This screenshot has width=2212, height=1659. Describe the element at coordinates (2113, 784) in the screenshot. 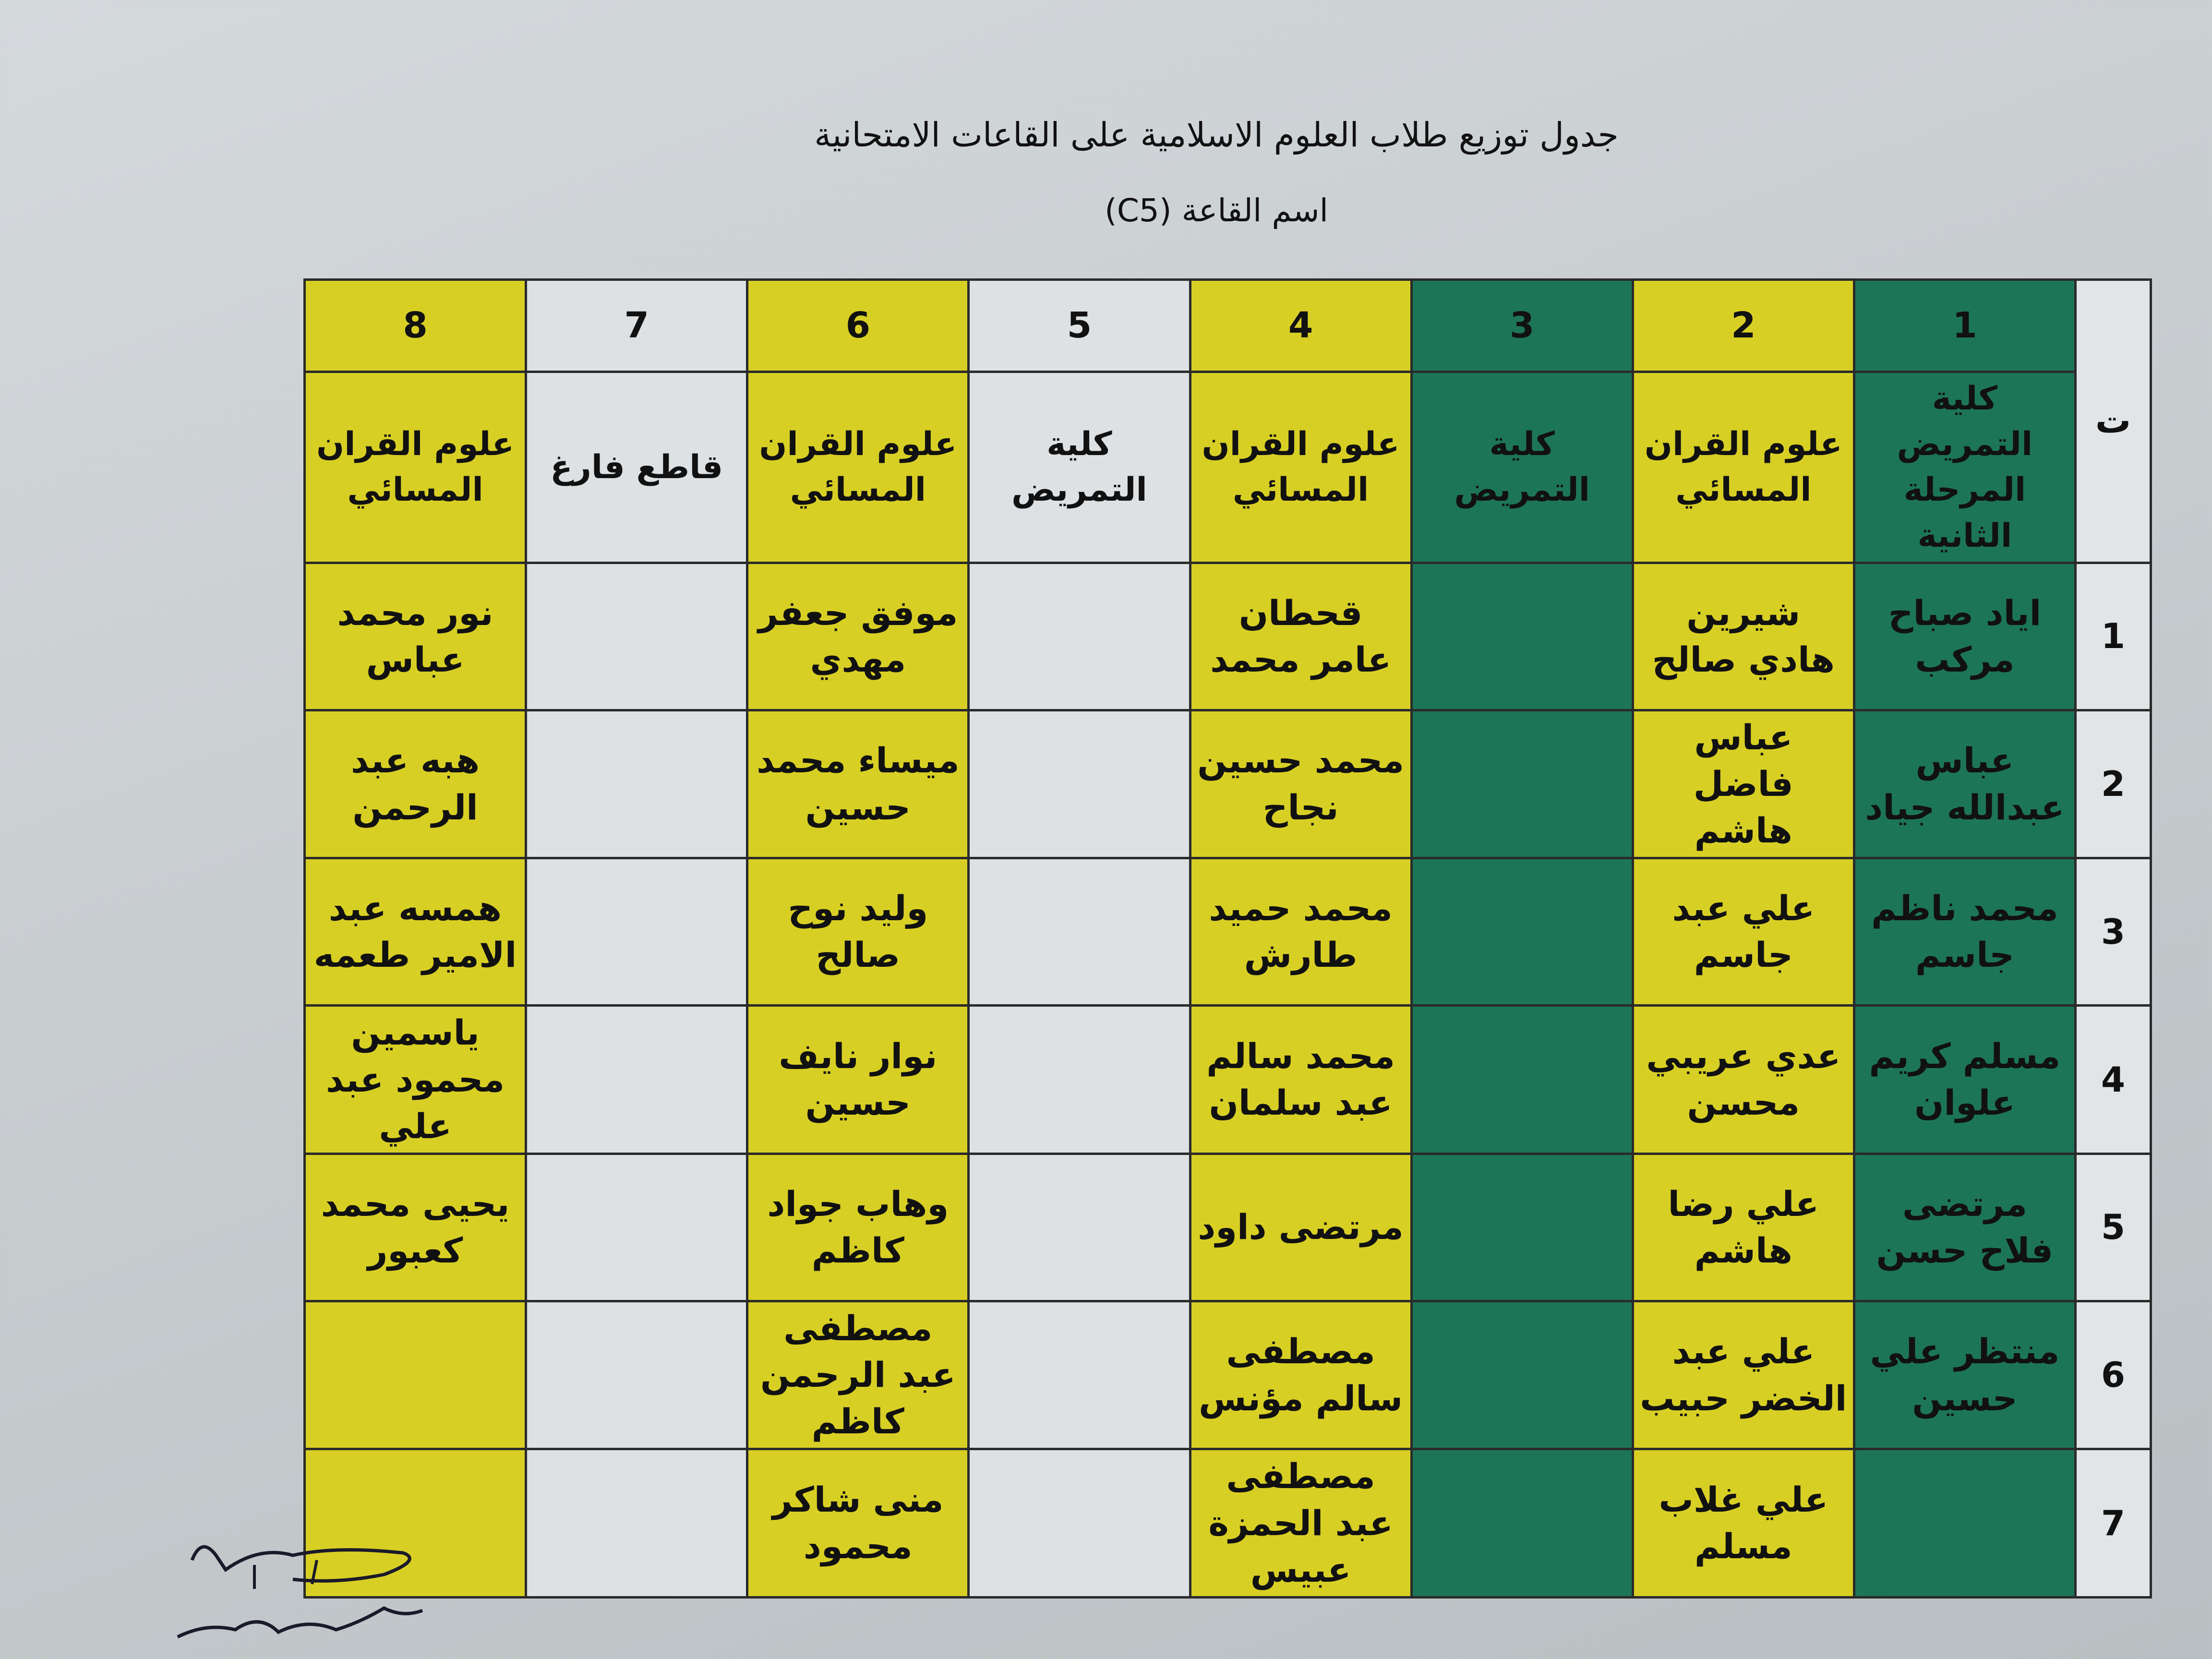

I see `row-index: 2` at that location.